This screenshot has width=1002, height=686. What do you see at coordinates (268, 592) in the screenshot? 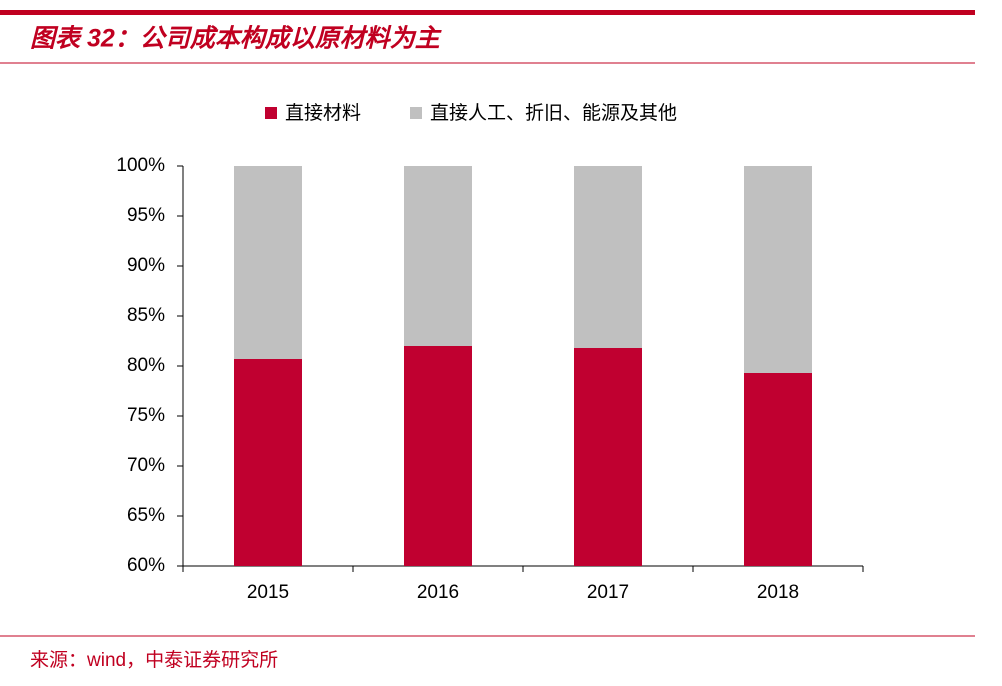
I see `x-tick-label: 2015` at bounding box center [268, 592].